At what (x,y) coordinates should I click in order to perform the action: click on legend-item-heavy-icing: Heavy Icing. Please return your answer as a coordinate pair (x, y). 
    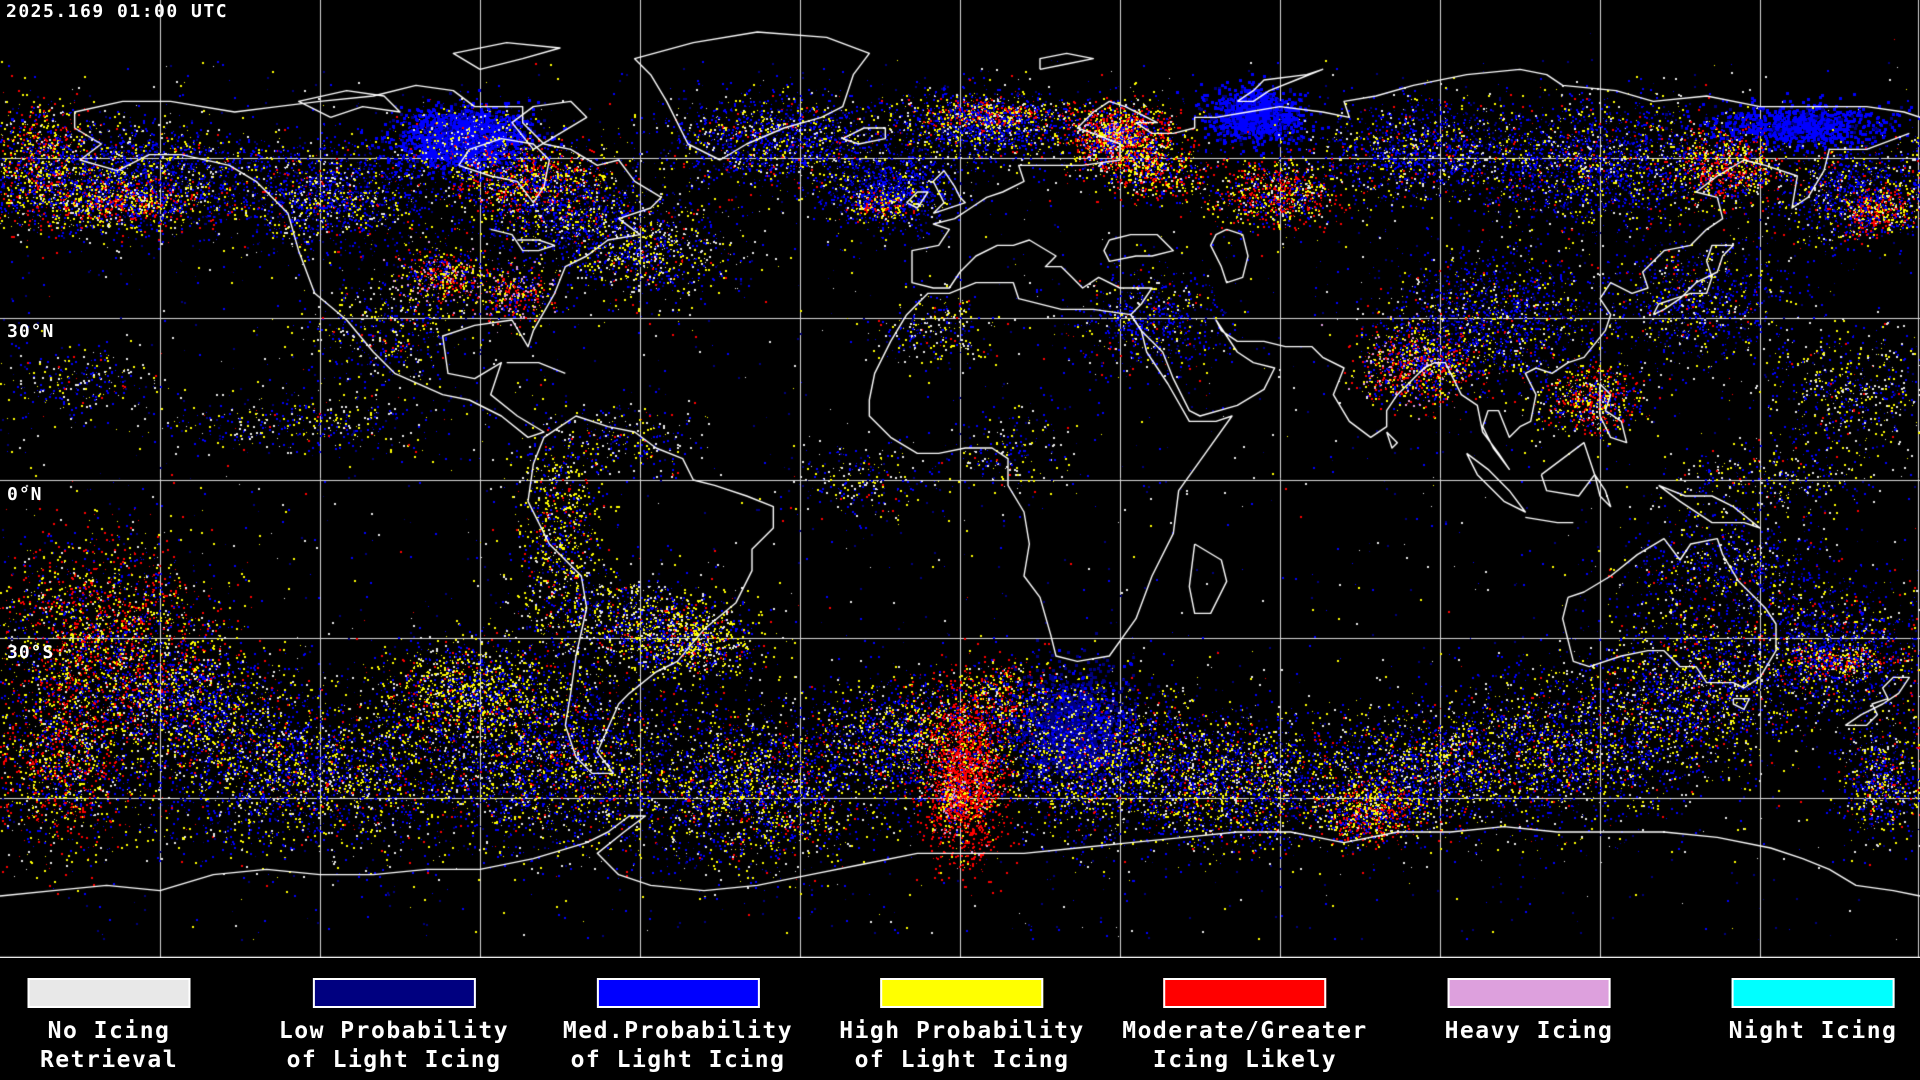
    Looking at the image, I should click on (1529, 1012).